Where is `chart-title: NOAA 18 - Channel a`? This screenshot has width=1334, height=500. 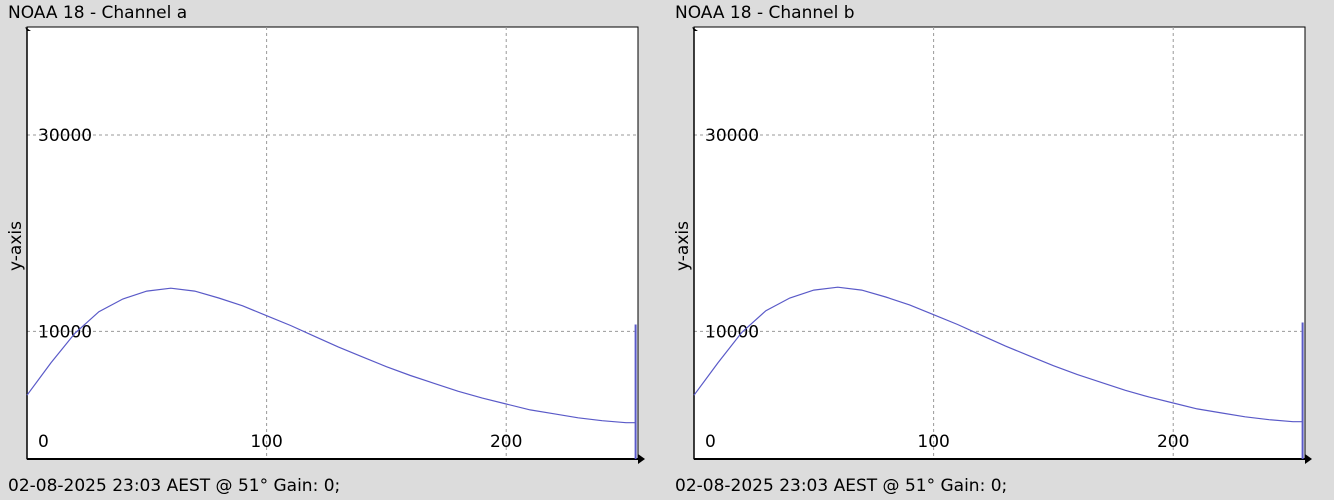 chart-title: NOAA 18 - Channel a is located at coordinates (98, 13).